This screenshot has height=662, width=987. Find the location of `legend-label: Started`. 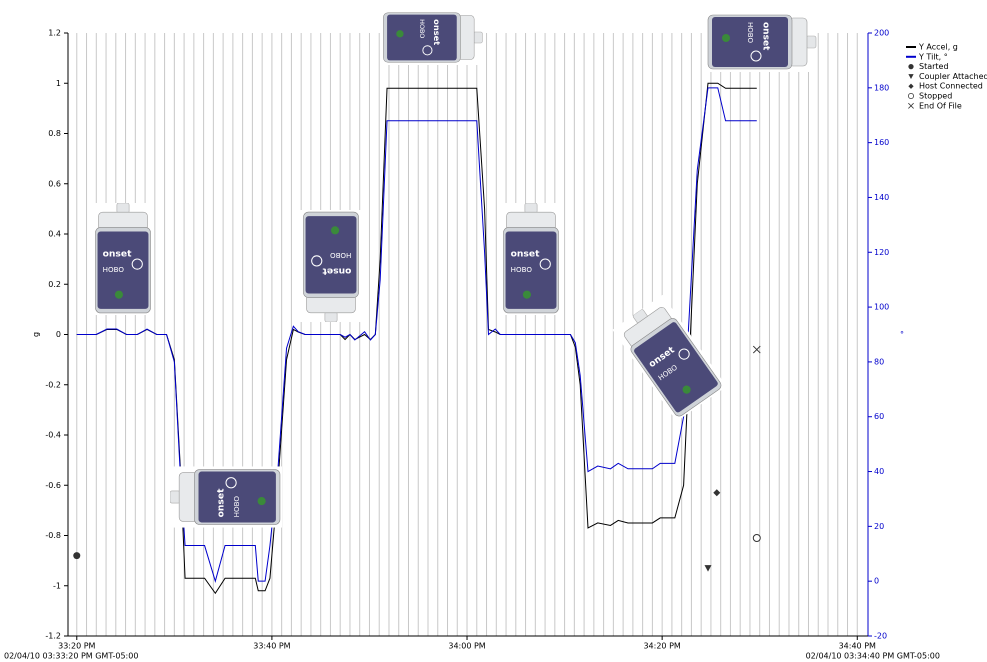

legend-label: Started is located at coordinates (934, 66).